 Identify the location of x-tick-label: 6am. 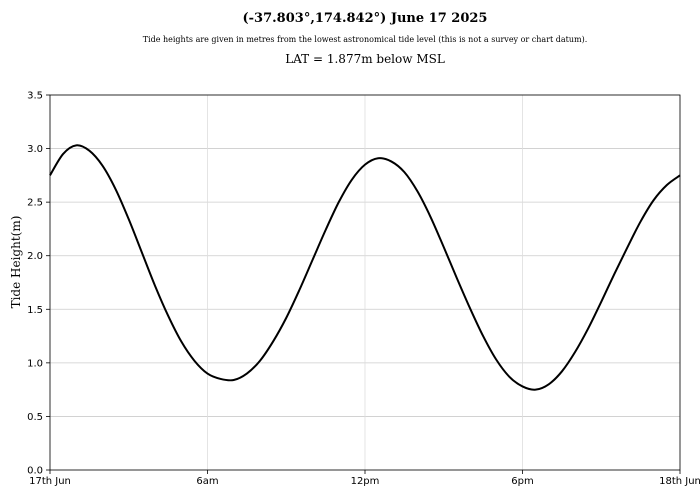
(207, 481).